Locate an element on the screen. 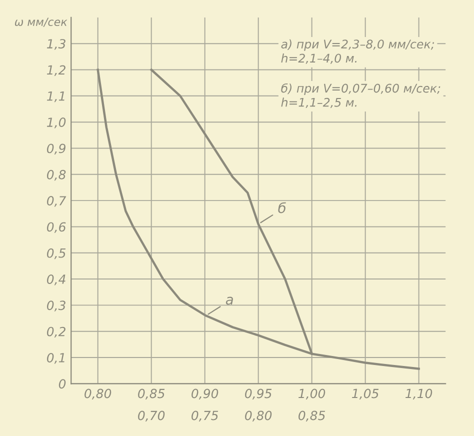  annotation: а) при V=2,3–8,0 мм/сек; h=2,1–4,0 м. is located at coordinates (357, 51).